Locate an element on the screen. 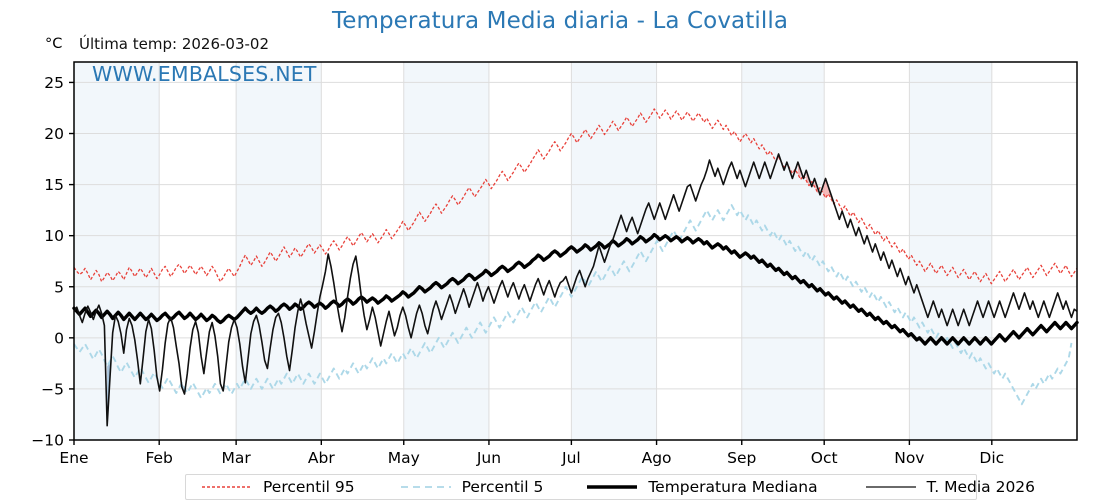  svg-text: Ene is located at coordinates (73, 458).